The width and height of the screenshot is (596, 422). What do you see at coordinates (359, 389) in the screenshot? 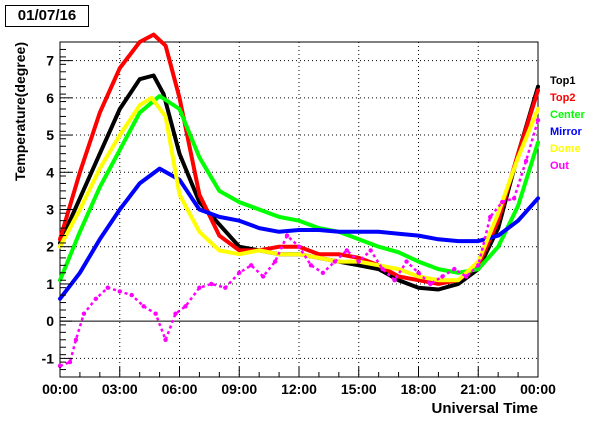
I see `x-tick-label: 15:00` at bounding box center [359, 389].